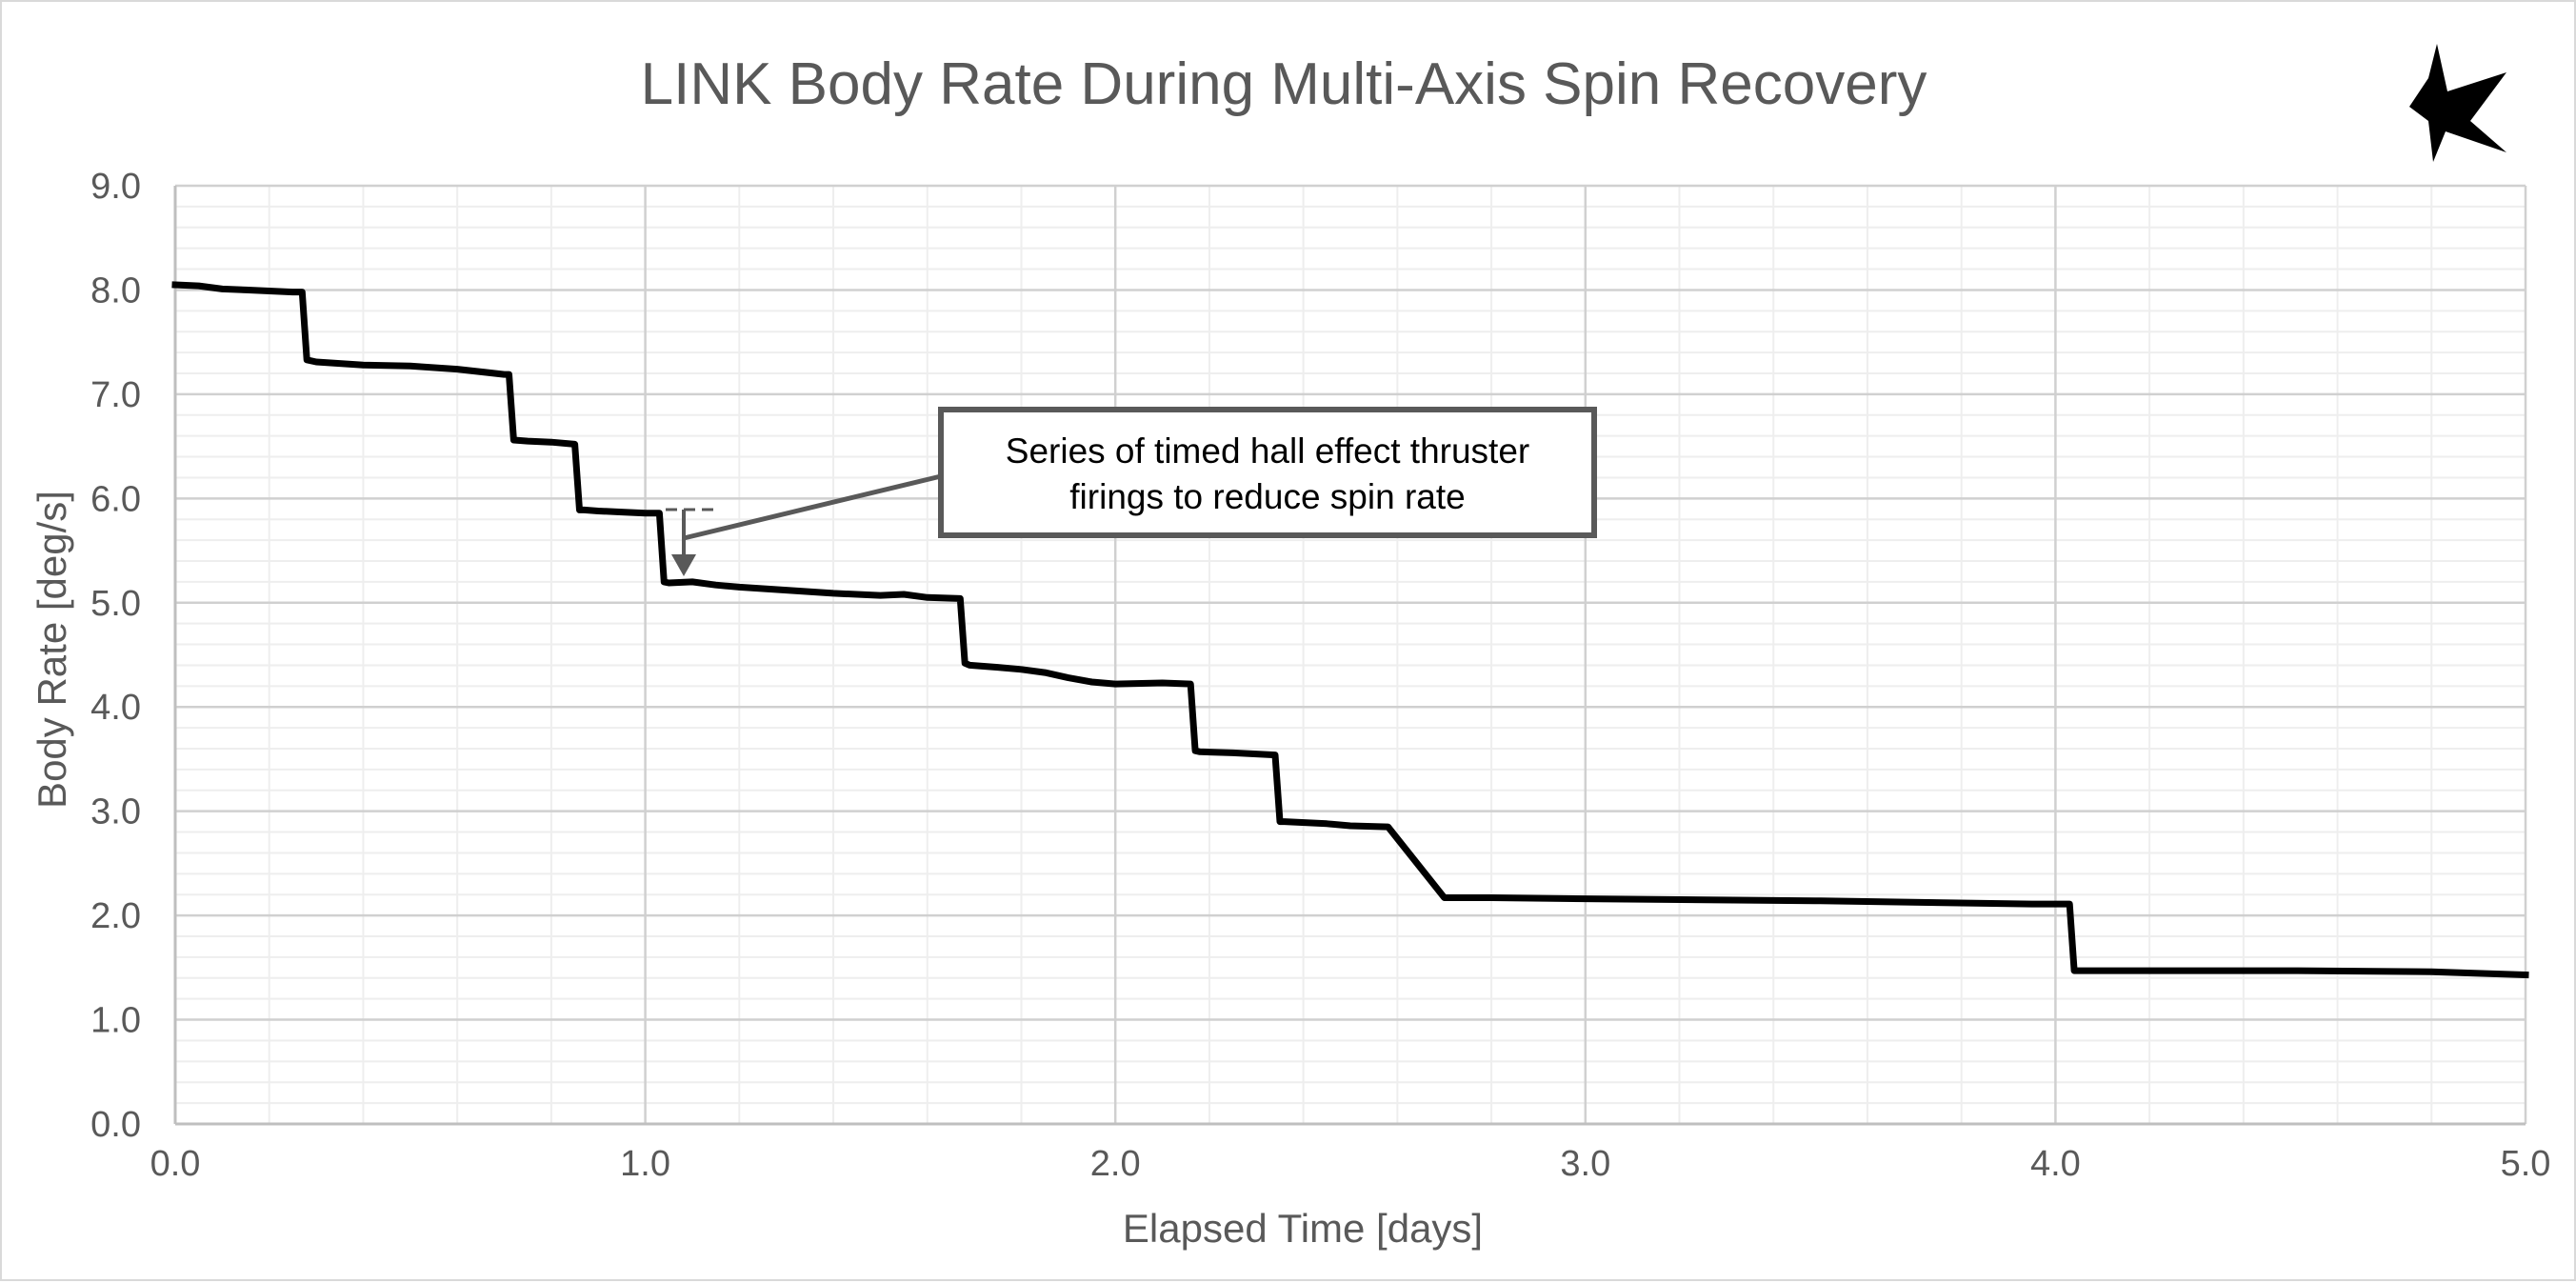 Image resolution: width=2576 pixels, height=1283 pixels. What do you see at coordinates (115, 656) in the screenshot?
I see `y-tick-labels: 0.0 1.0 2.0 3.0 4.0 5.0 6.0 7.0 8.0 9.0` at bounding box center [115, 656].